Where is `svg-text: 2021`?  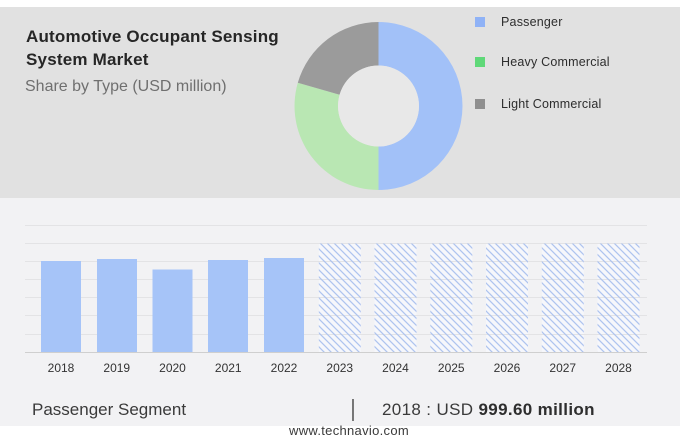
svg-text: 2021 is located at coordinates (228, 368).